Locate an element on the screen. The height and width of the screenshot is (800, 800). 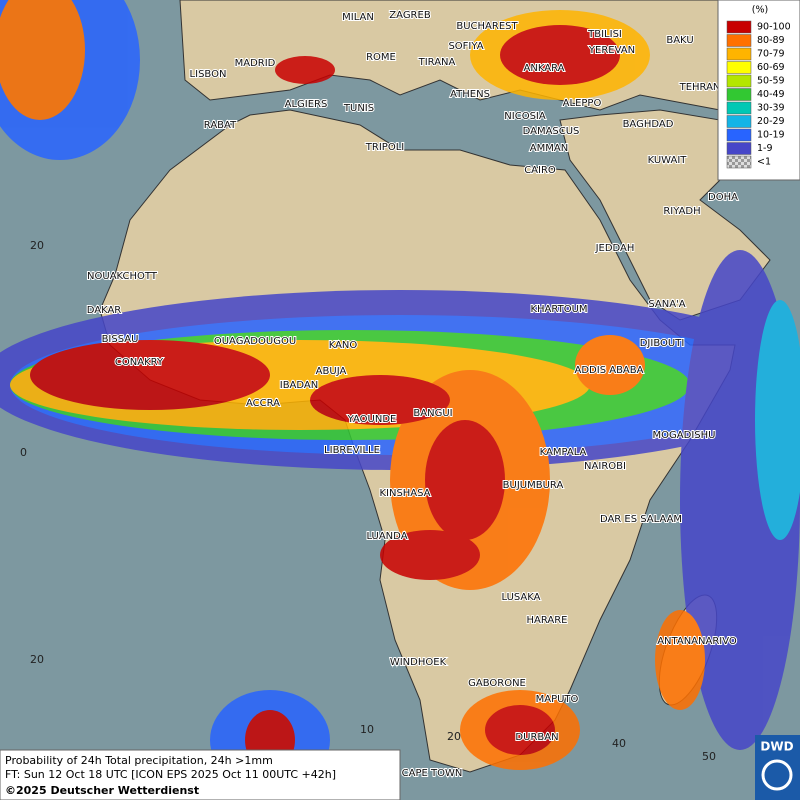
caption-box is located at coordinates (200, 774).